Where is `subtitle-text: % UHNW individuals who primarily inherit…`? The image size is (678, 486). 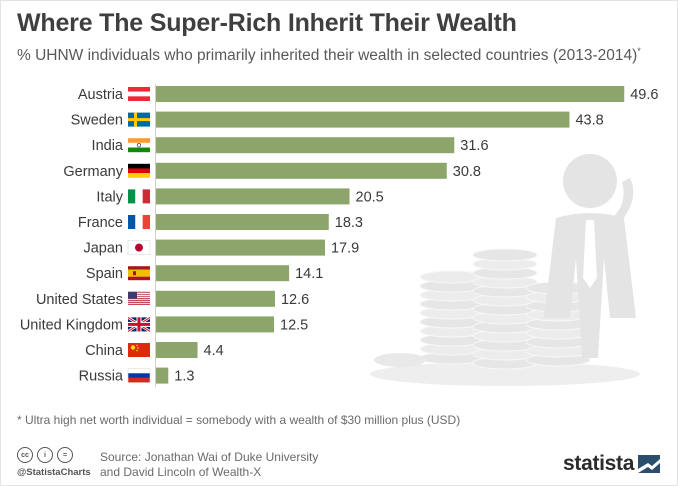 subtitle-text: % UHNW individuals who primarily inherit… is located at coordinates (327, 56).